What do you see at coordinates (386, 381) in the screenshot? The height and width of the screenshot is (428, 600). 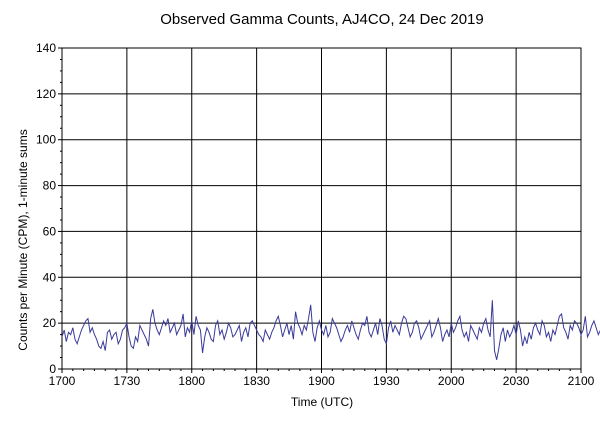 I see `x-tick-label: 1930` at bounding box center [386, 381].